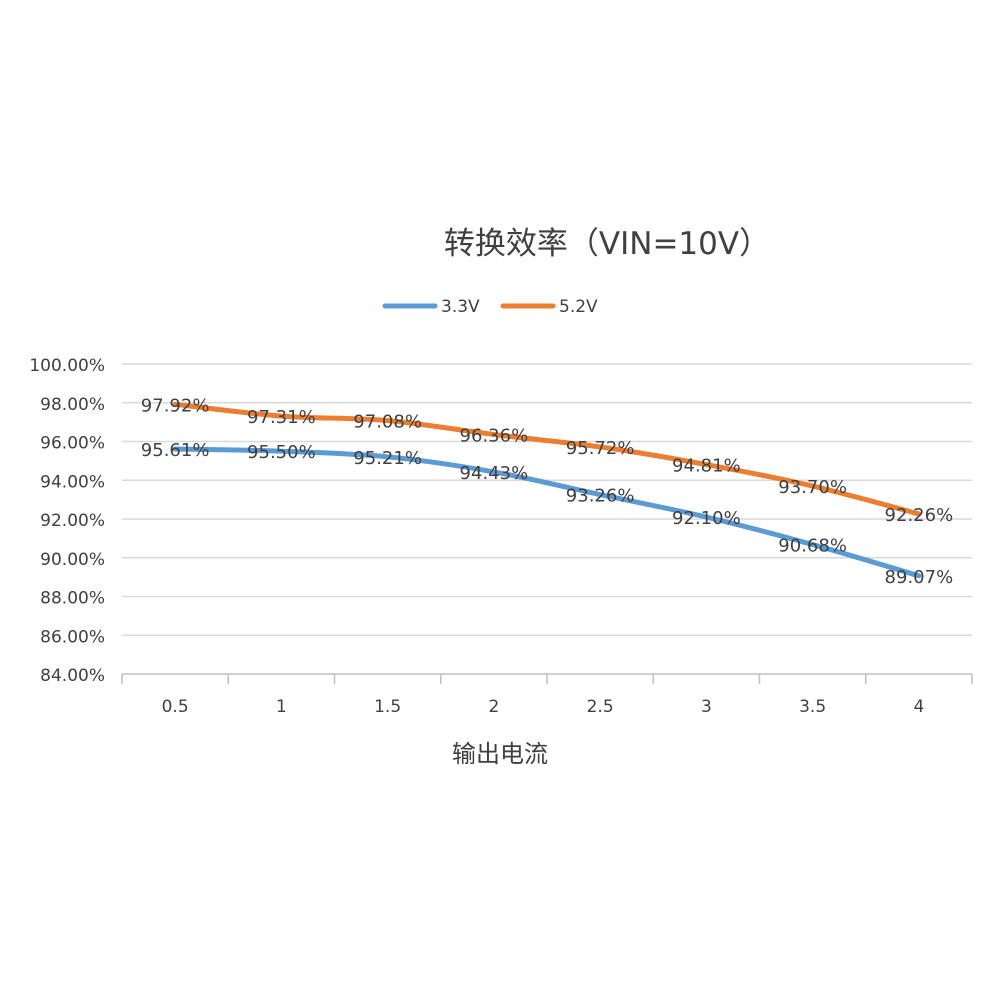 The width and height of the screenshot is (1000, 1000). I want to click on series-line-3.3V, so click(547, 512).